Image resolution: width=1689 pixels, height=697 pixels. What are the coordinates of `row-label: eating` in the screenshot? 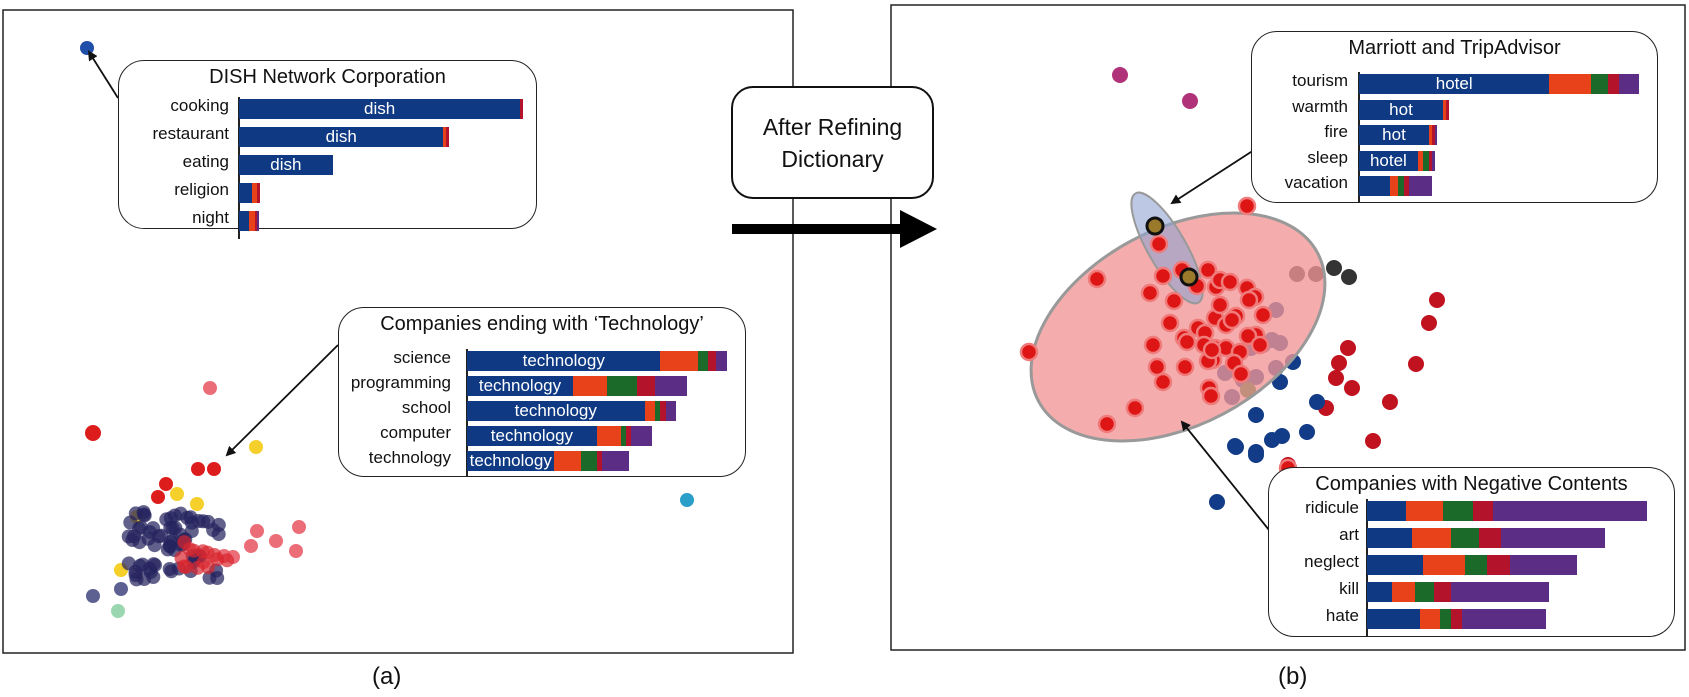 It's located at (205, 161).